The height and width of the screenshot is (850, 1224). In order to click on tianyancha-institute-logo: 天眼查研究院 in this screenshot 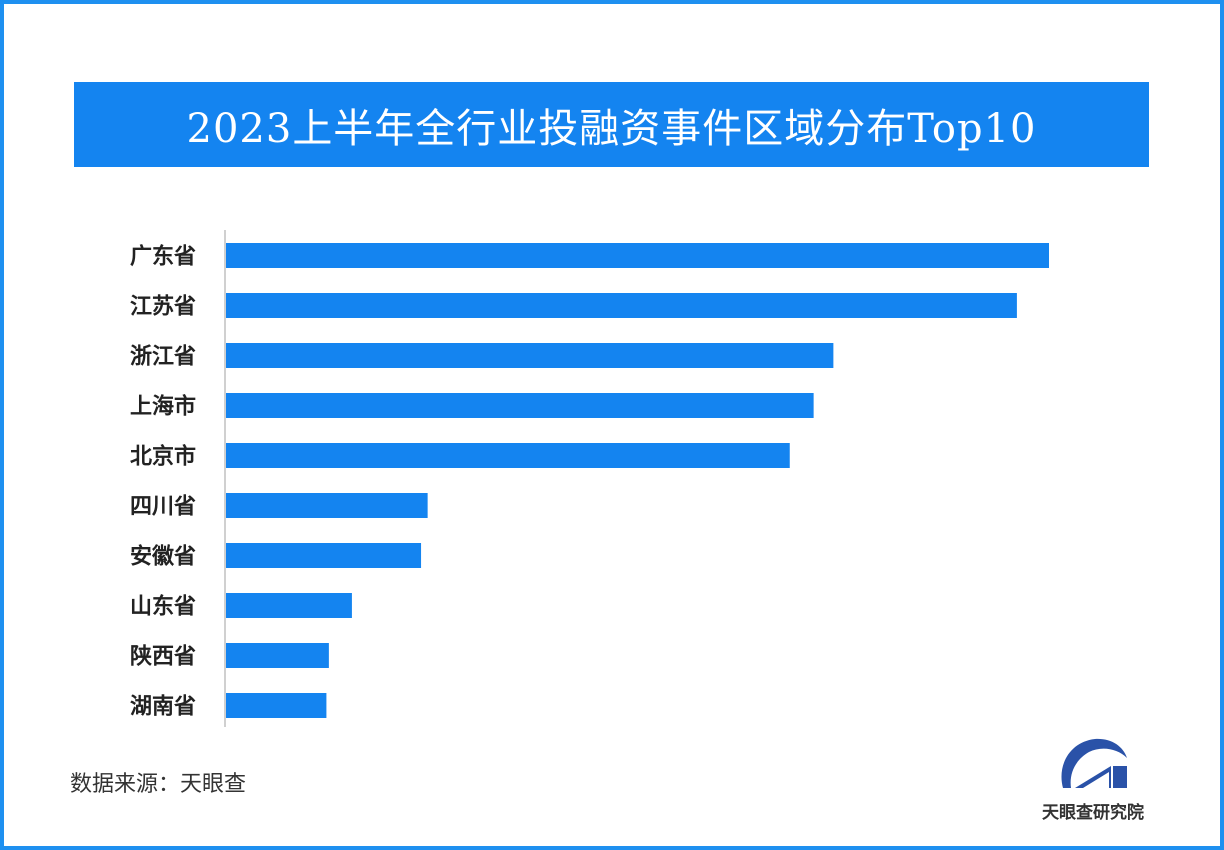, I will do `click(1093, 779)`.